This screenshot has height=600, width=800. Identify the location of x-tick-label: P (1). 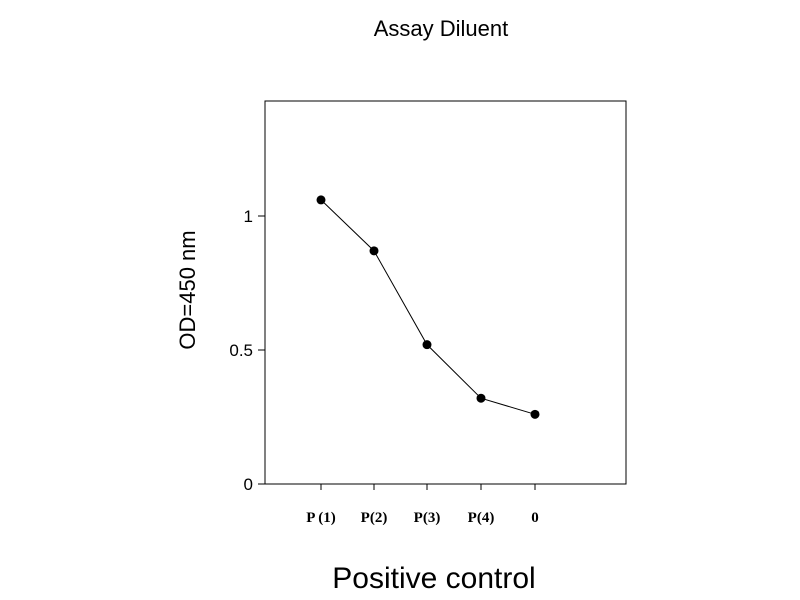
(321, 518).